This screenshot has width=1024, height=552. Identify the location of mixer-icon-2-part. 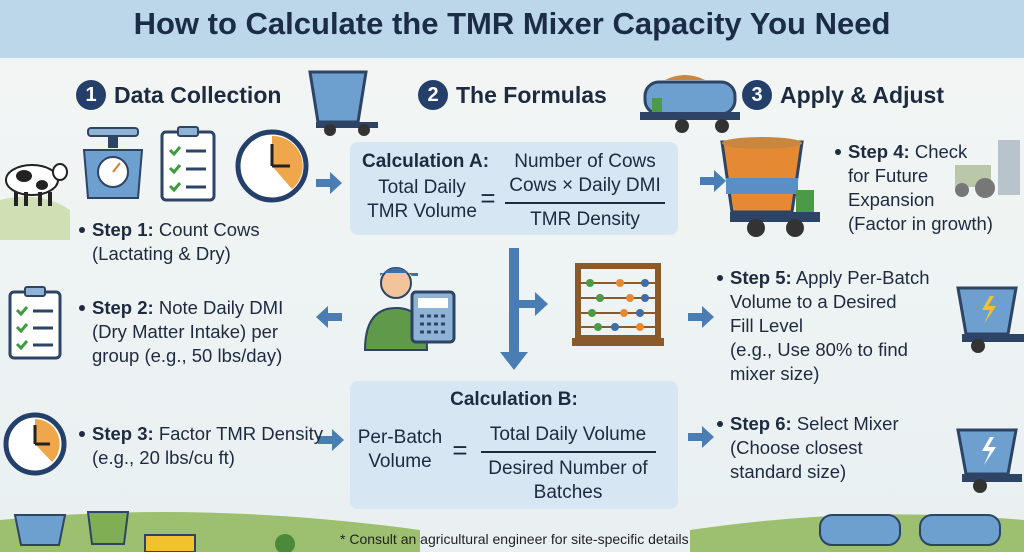
(989, 310).